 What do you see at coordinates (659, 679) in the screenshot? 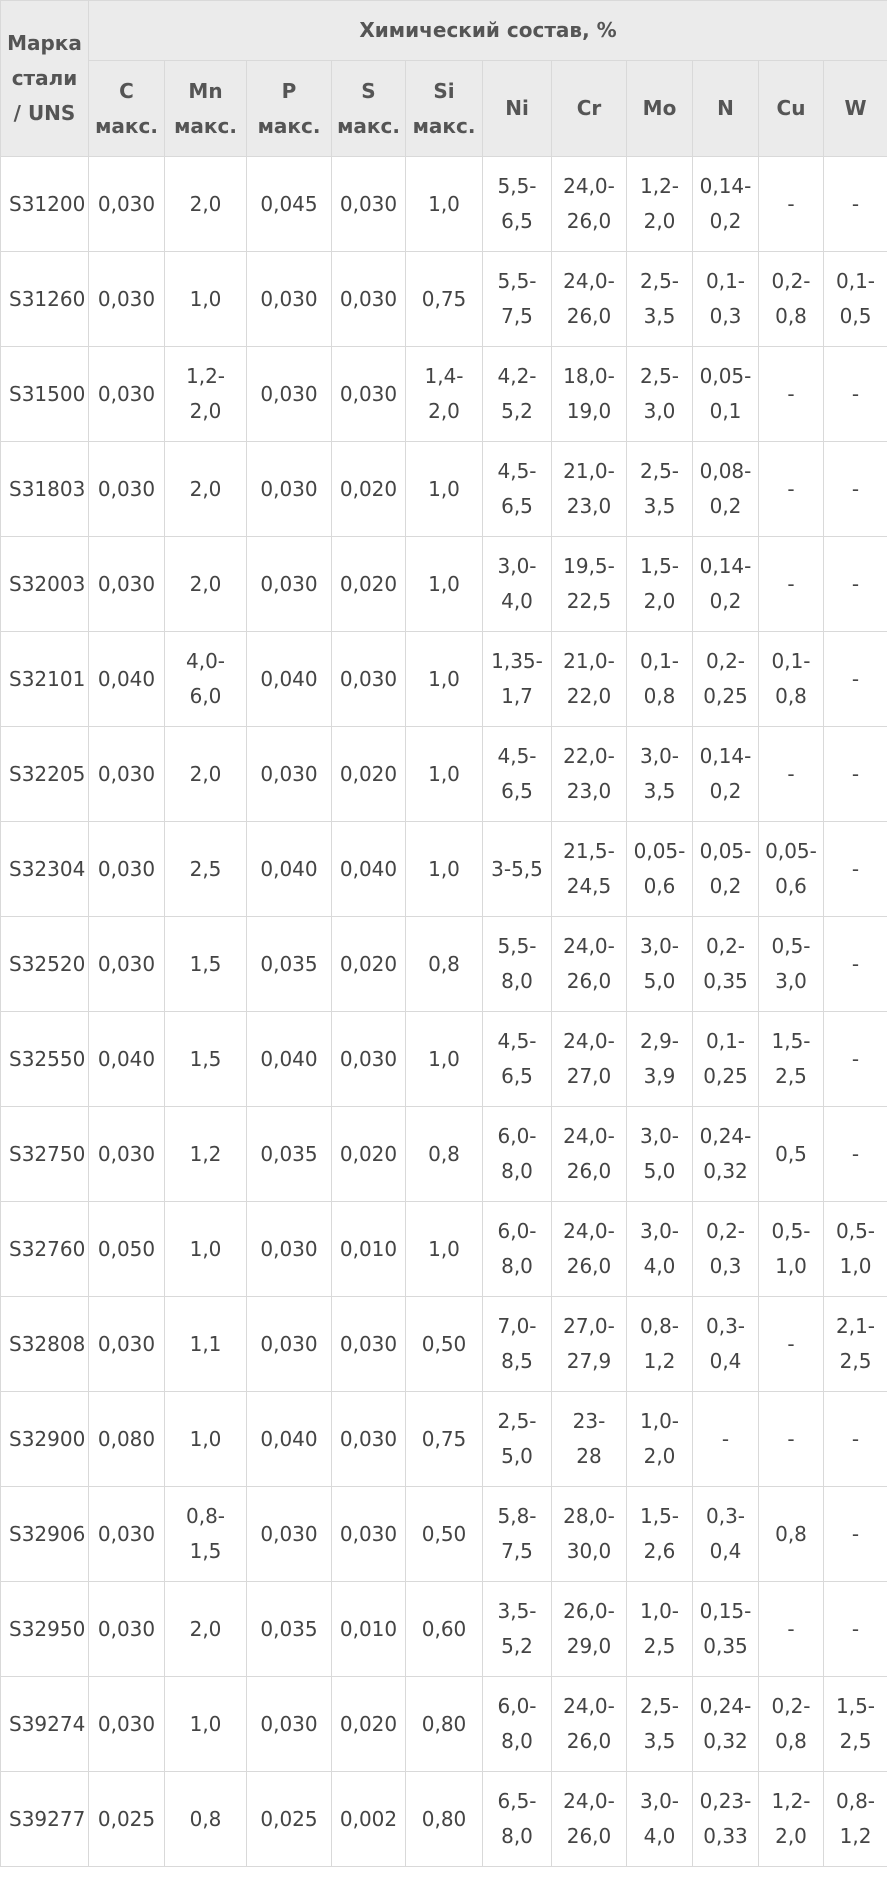
I see `value-cell: 0,1- 0,8` at bounding box center [659, 679].